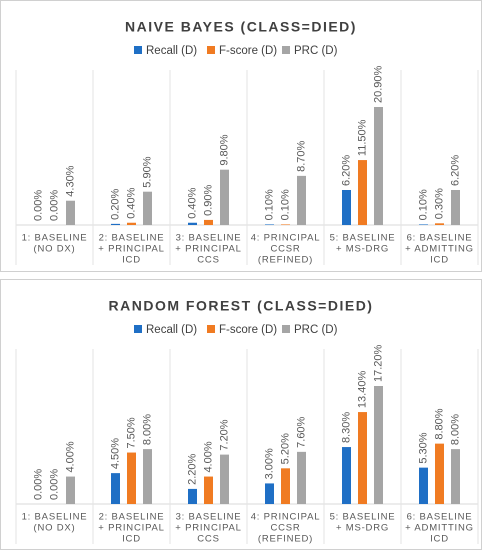 This screenshot has width=482, height=550. I want to click on data-label: 3.00%, so click(269, 463).